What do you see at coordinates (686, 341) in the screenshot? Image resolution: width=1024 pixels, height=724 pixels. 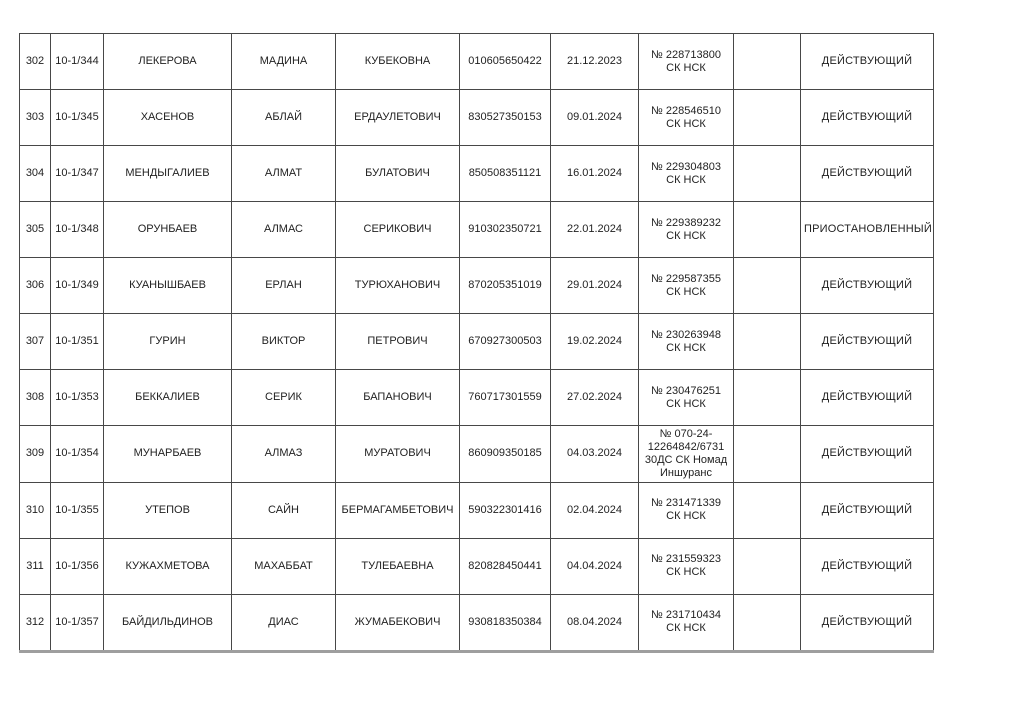 I see `cell-certificate: № 230263948 СК НСК` at bounding box center [686, 341].